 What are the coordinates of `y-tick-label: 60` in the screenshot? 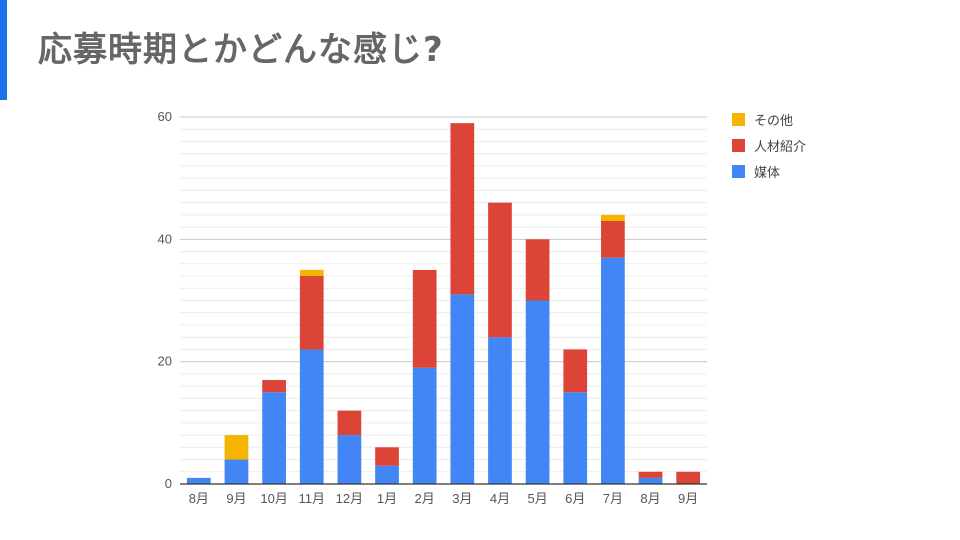 It's located at (165, 116).